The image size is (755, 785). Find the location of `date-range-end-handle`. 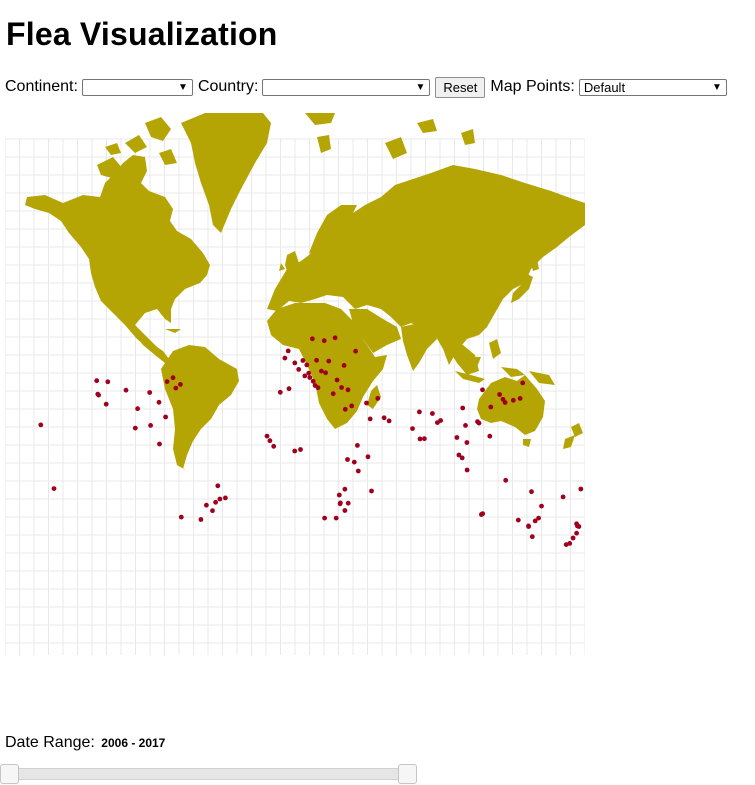

date-range-end-handle is located at coordinates (407, 774).